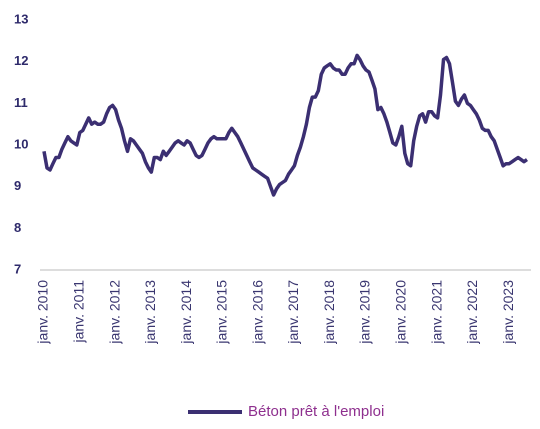 The image size is (540, 429). What do you see at coordinates (21, 18) in the screenshot?
I see `y-tick-label: 13` at bounding box center [21, 18].